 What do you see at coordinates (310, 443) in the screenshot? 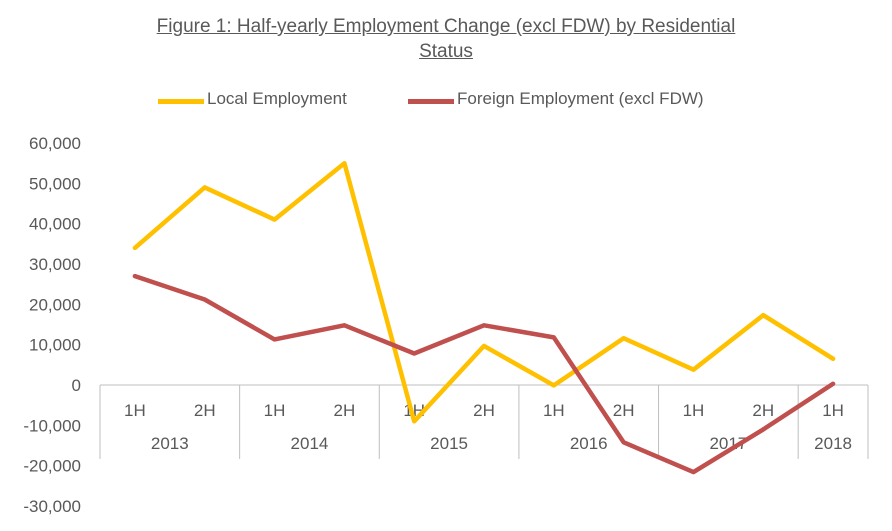
I see `year-label: 2014` at bounding box center [310, 443].